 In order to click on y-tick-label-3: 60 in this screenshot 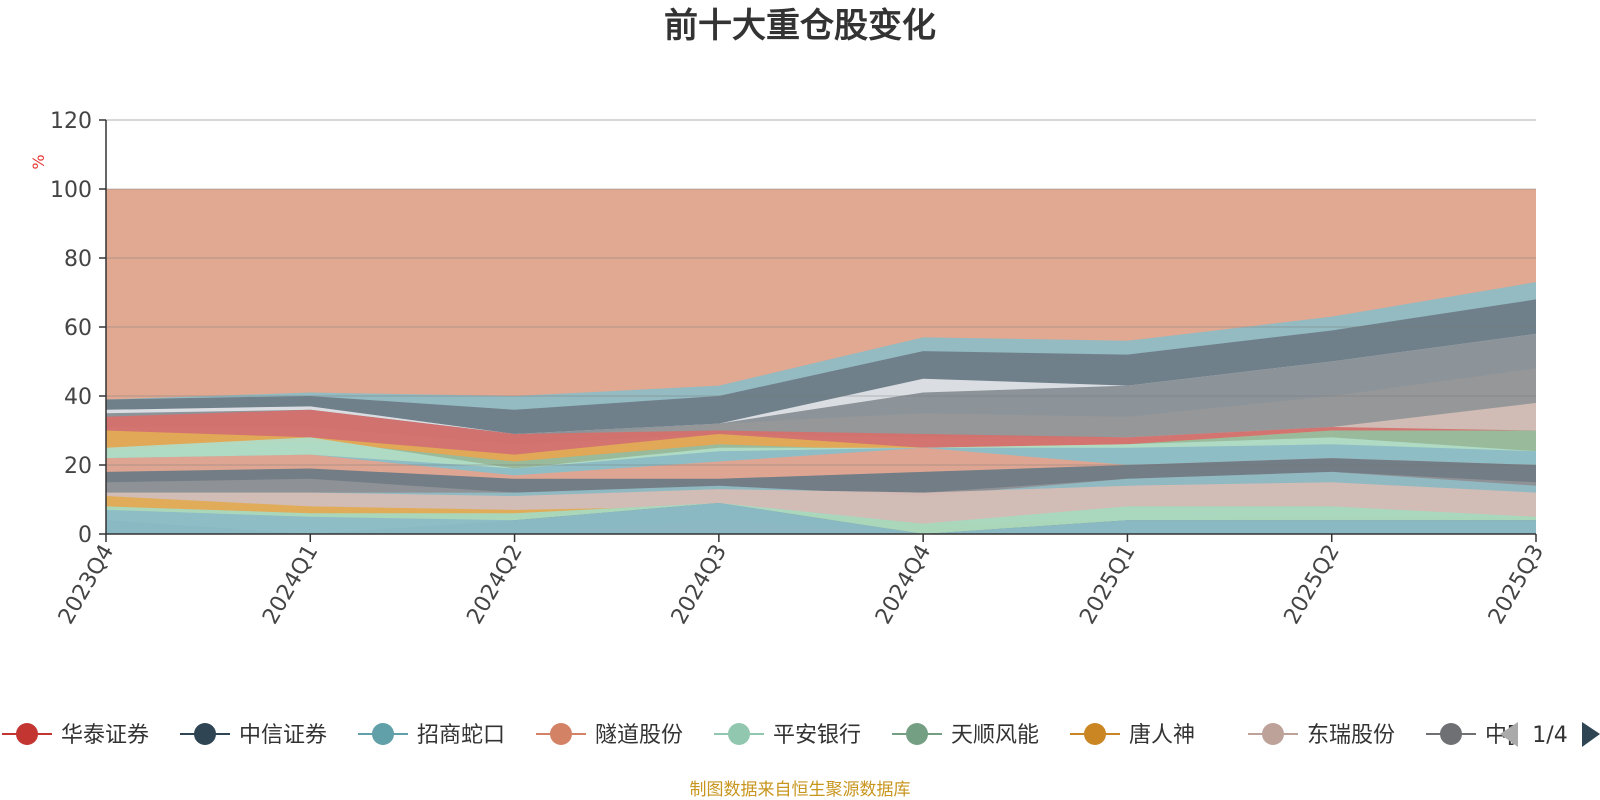, I will do `click(78, 328)`.